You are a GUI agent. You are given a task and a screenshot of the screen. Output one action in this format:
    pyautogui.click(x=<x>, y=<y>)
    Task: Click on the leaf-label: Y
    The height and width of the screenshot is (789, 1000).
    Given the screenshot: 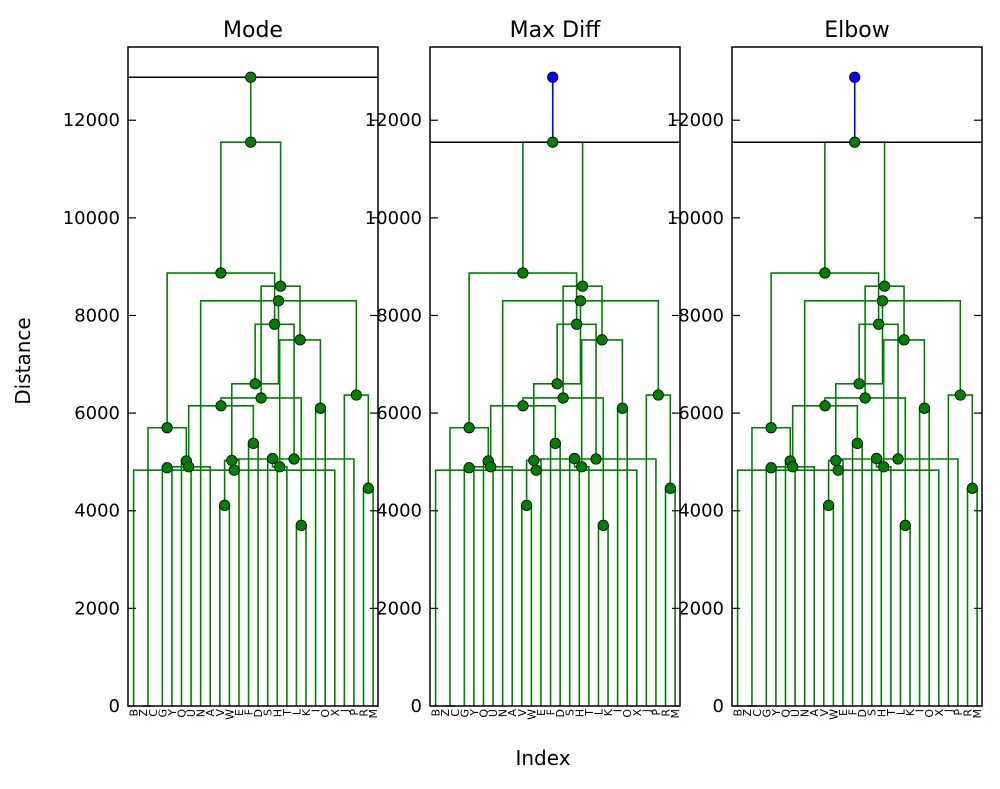 What is the action you would take?
    pyautogui.click(x=474, y=713)
    